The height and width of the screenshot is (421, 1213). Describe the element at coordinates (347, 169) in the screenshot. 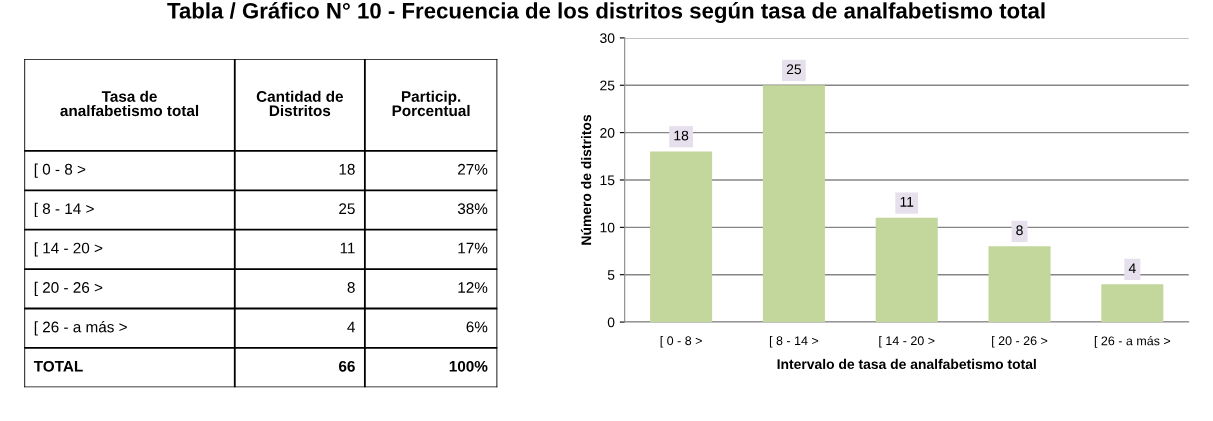

I see `text: 18` at that location.